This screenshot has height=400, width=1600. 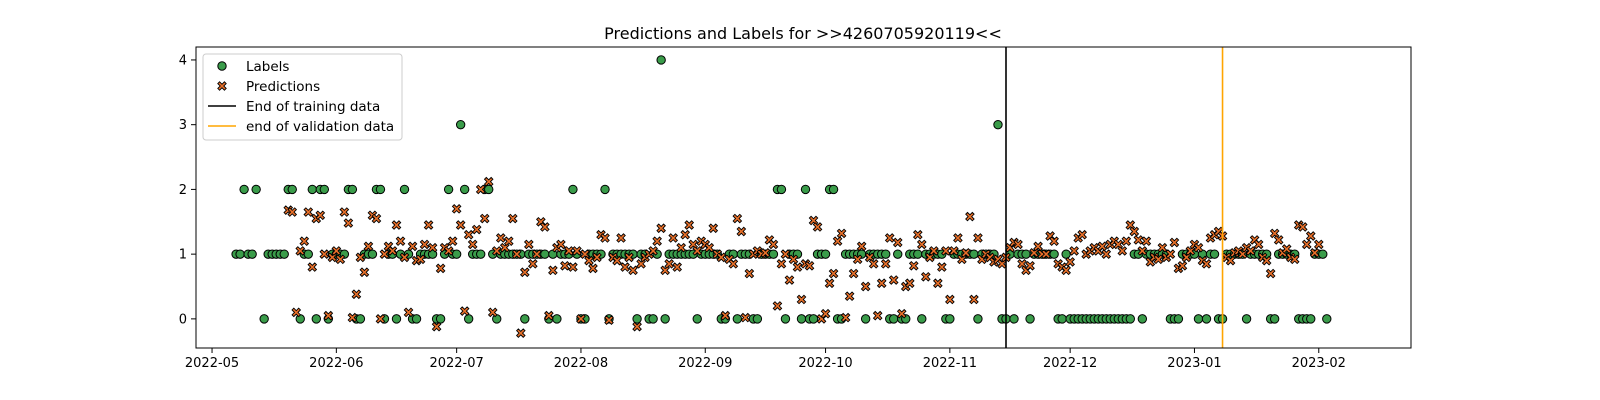 What do you see at coordinates (267, 67) in the screenshot?
I see `legend-label: Labels` at bounding box center [267, 67].